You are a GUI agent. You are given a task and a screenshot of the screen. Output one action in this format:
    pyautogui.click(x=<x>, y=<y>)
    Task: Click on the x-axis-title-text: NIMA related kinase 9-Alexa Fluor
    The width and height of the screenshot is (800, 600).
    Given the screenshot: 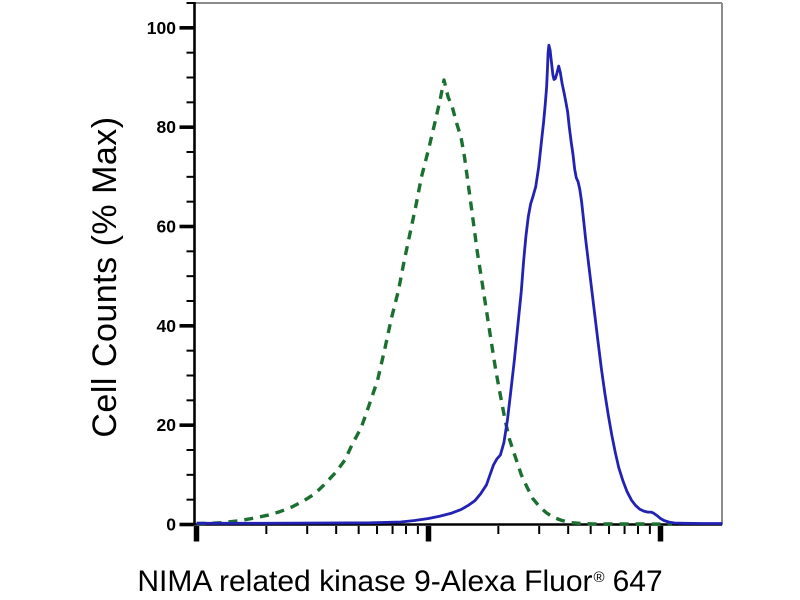 What is the action you would take?
    pyautogui.click(x=365, y=581)
    